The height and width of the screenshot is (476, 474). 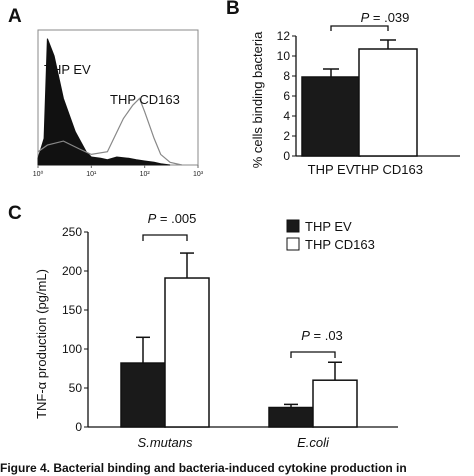 I want to click on legend: THP EV THP CD163, so click(x=330, y=235).